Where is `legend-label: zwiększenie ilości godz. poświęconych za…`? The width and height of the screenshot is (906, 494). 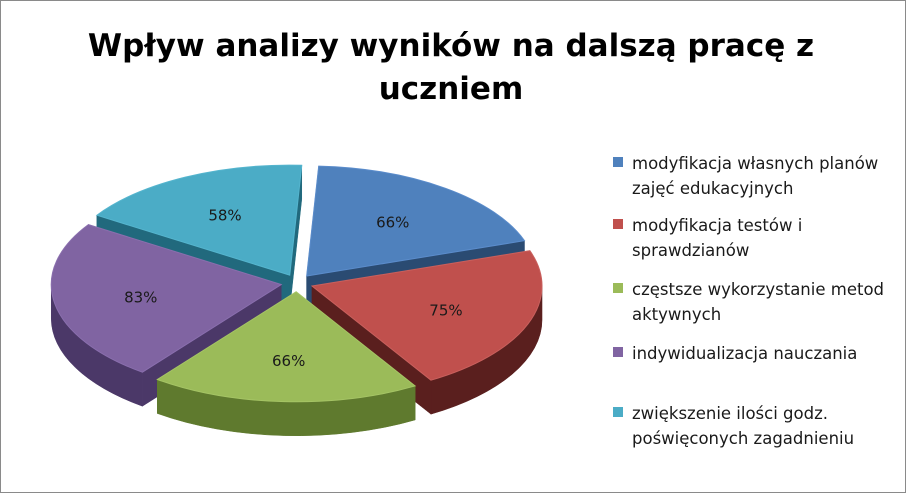
legend-label: zwiększenie ilości godz. poświęconych za… is located at coordinates (743, 426).